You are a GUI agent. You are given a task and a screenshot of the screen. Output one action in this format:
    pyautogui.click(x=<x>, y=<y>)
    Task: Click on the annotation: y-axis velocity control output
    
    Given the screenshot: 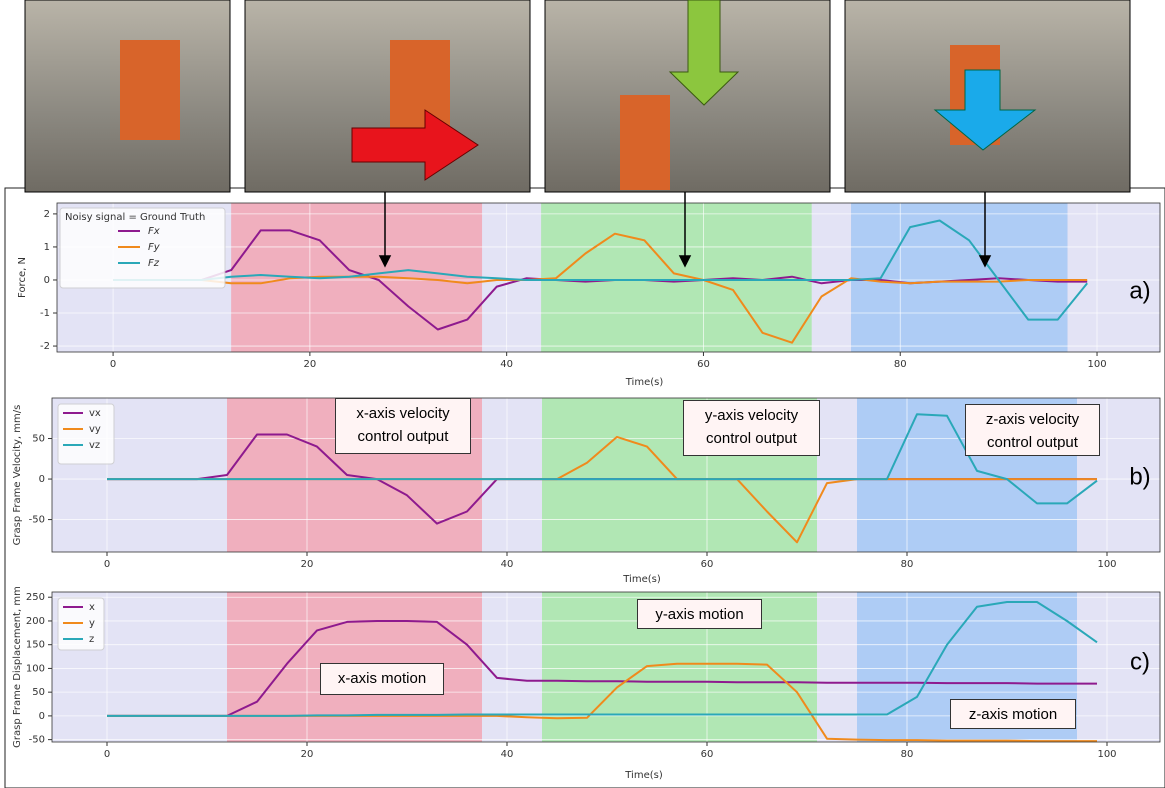 What is the action you would take?
    pyautogui.click(x=751, y=428)
    